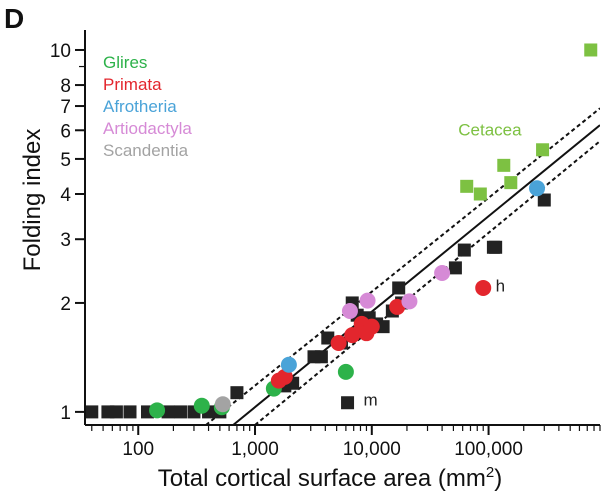 The width and height of the screenshot is (605, 497). I want to click on annotation-label: Cetacea, so click(490, 130).